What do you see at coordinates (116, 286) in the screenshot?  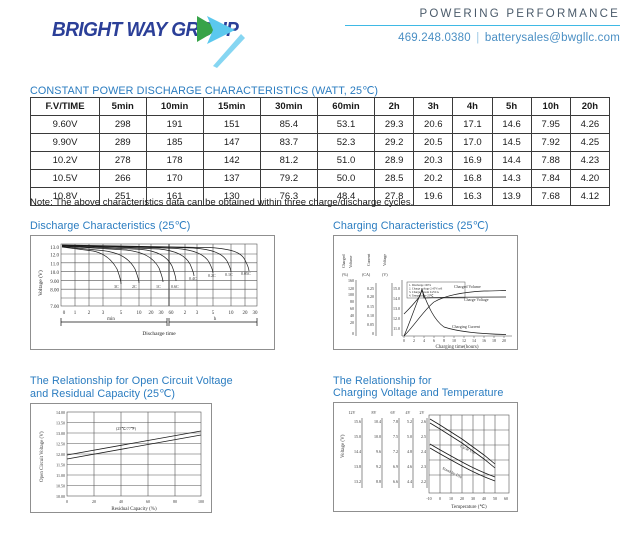 I see `svg-text: 3C` at bounding box center [116, 286].